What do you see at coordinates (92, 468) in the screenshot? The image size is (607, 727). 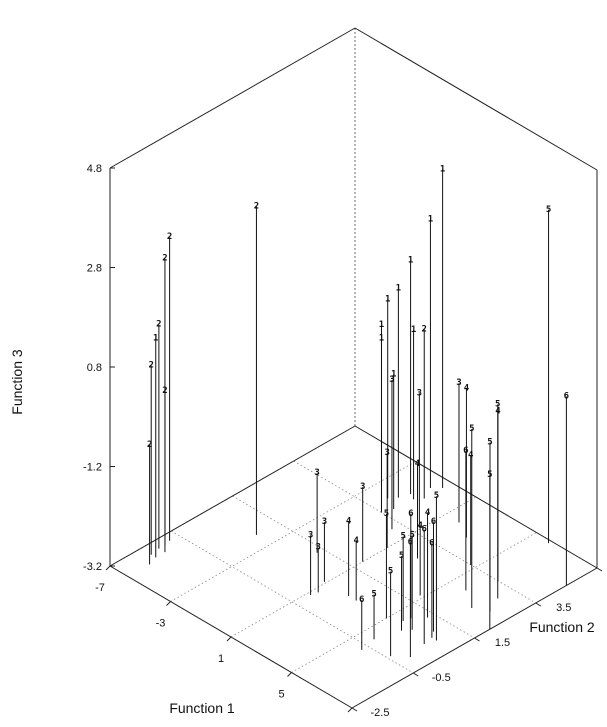 I see `z-tick-label: -1.2` at bounding box center [92, 468].